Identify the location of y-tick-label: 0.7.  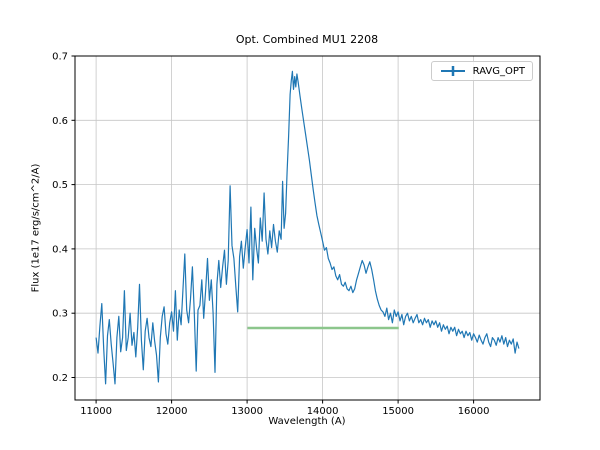
(60, 57).